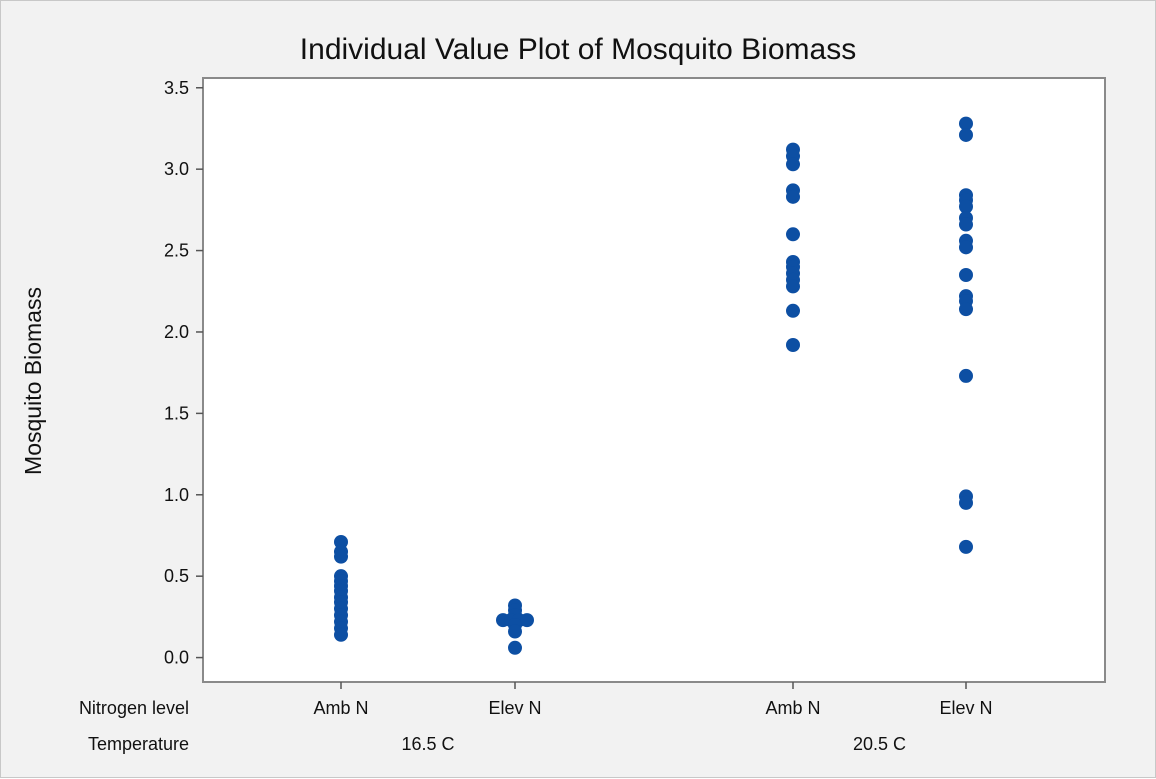 Image resolution: width=1156 pixels, height=779 pixels. Describe the element at coordinates (176, 169) in the screenshot. I see `y-tick-label: 3.0` at that location.